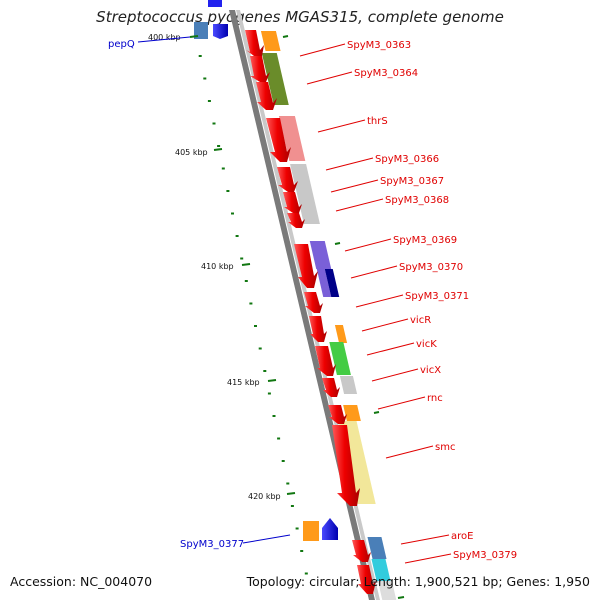 The height and width of the screenshot is (600, 600). I want to click on gene-label: SpyM3_0379, so click(485, 555).